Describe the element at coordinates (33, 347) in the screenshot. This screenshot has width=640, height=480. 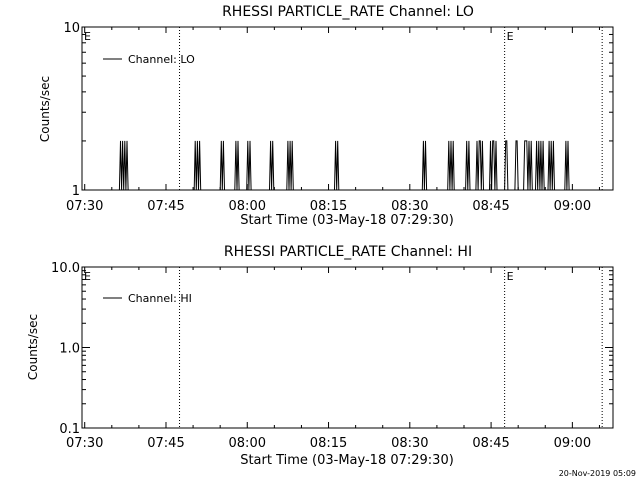
I see `y-axis-label-hi: Counts/sec` at that location.